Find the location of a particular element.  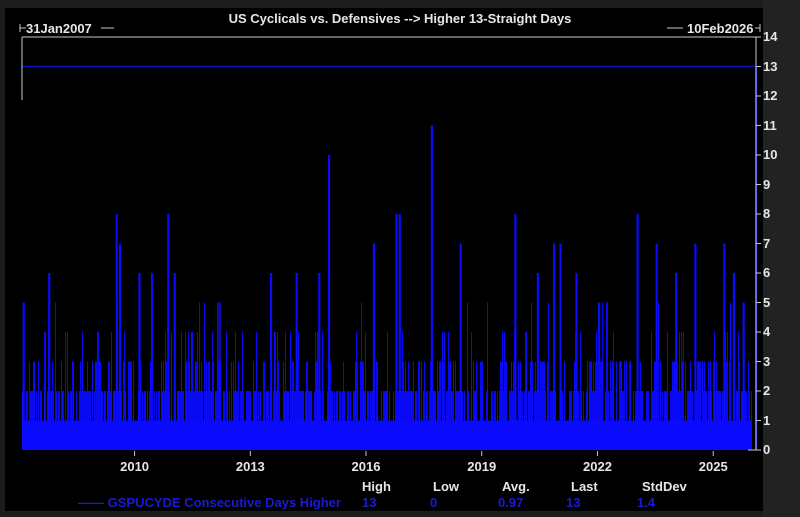

y-tick-label: 9 is located at coordinates (767, 184).